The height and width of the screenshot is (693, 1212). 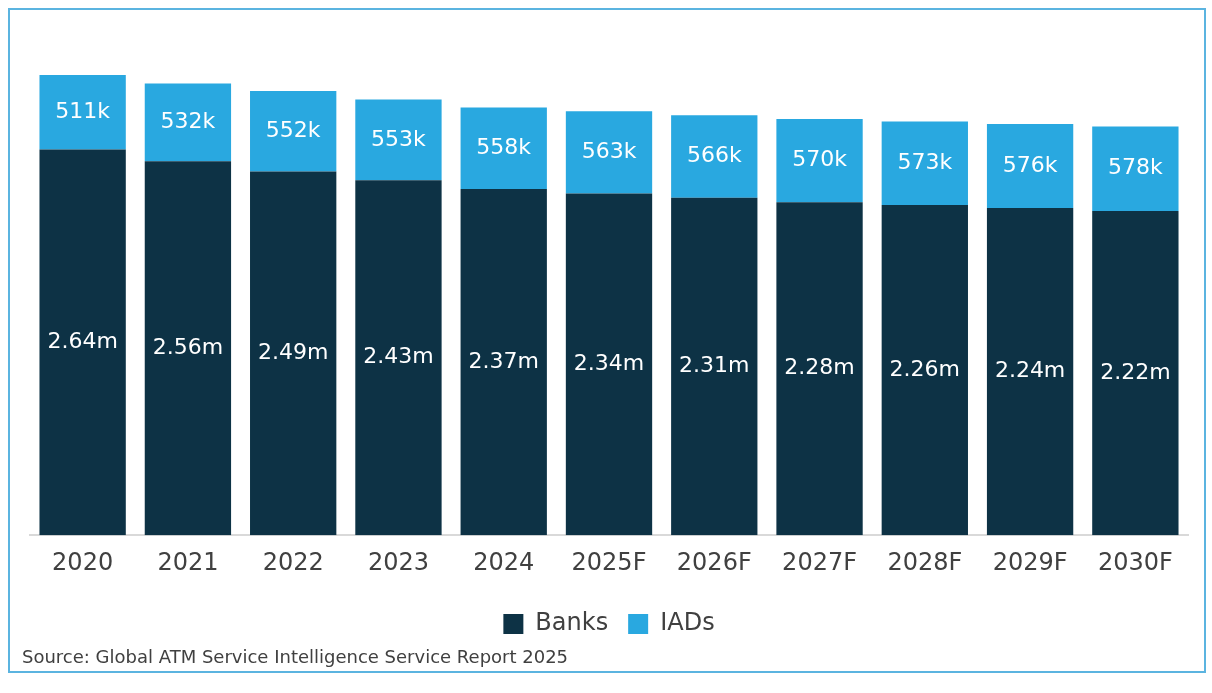 I want to click on x-tick-label: 2023, so click(x=398, y=561).